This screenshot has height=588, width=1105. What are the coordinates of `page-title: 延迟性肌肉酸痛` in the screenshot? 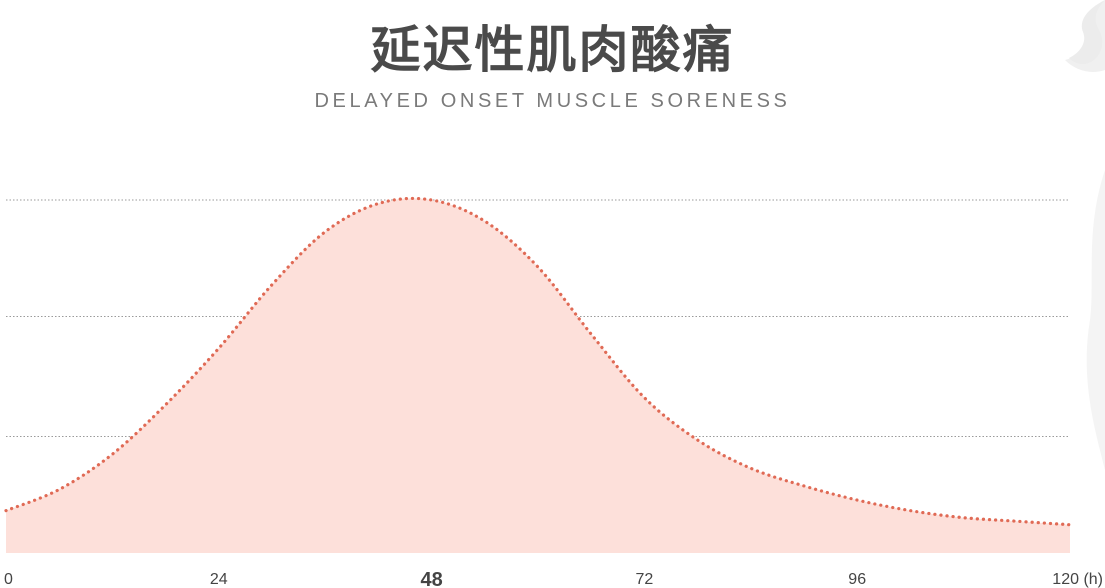 It's located at (552, 50).